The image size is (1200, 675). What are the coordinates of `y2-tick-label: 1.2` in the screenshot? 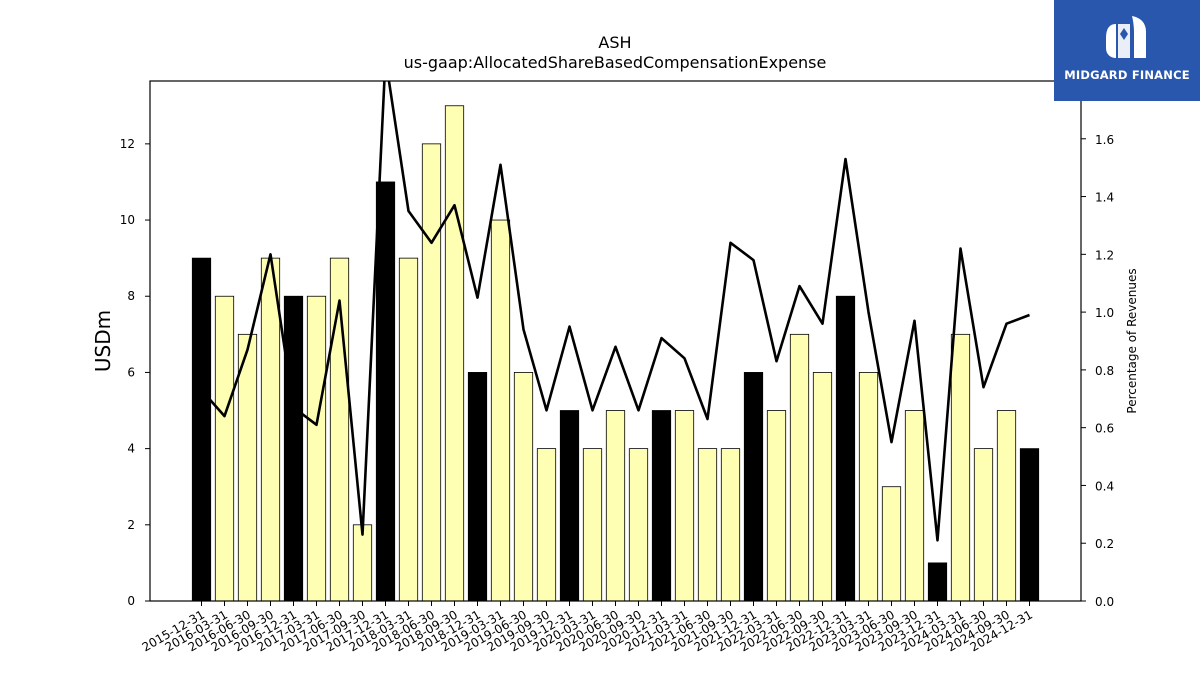 It's located at (1104, 255).